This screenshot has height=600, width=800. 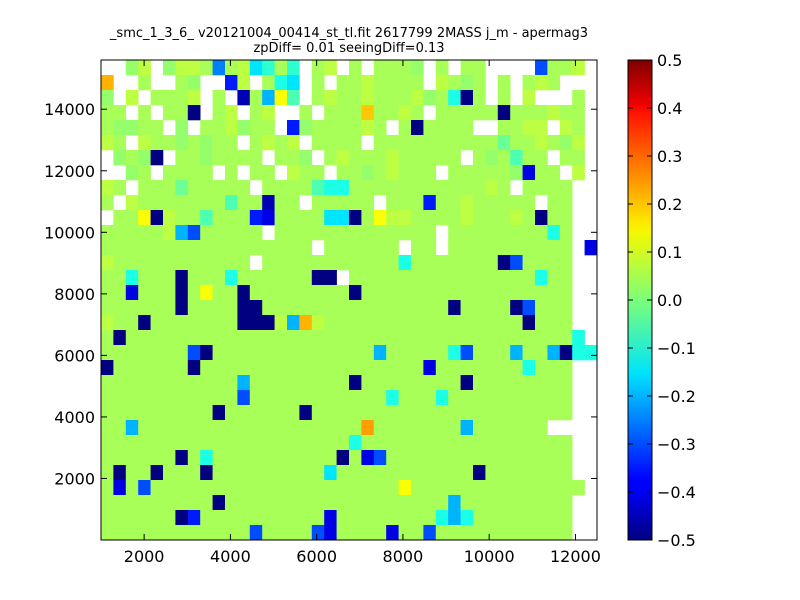 I want to click on colorbar-tick-label: −0.3, so click(x=676, y=444).